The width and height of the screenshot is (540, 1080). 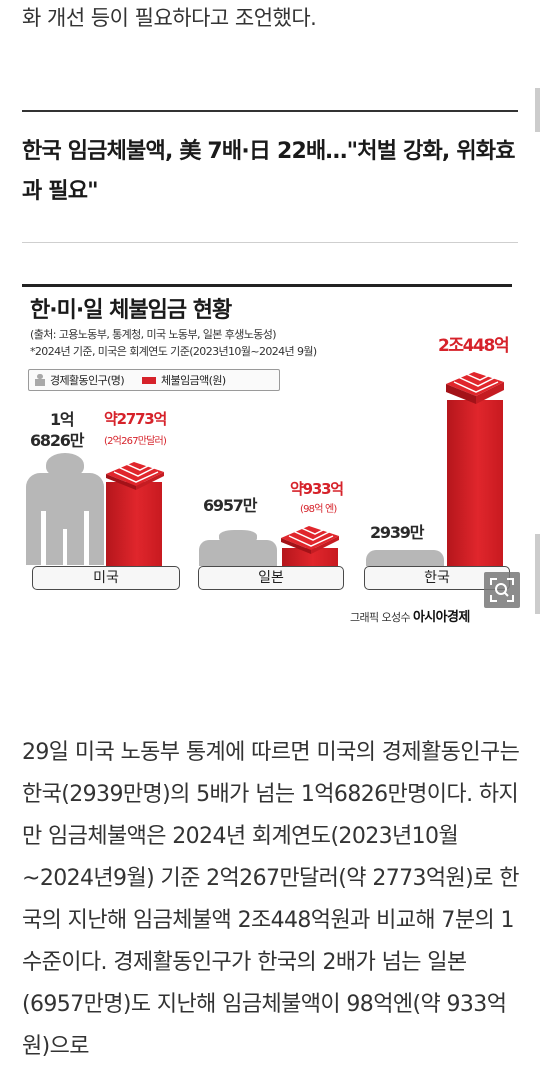 I want to click on legend-population: 경제활동인구(명), so click(x=87, y=380).